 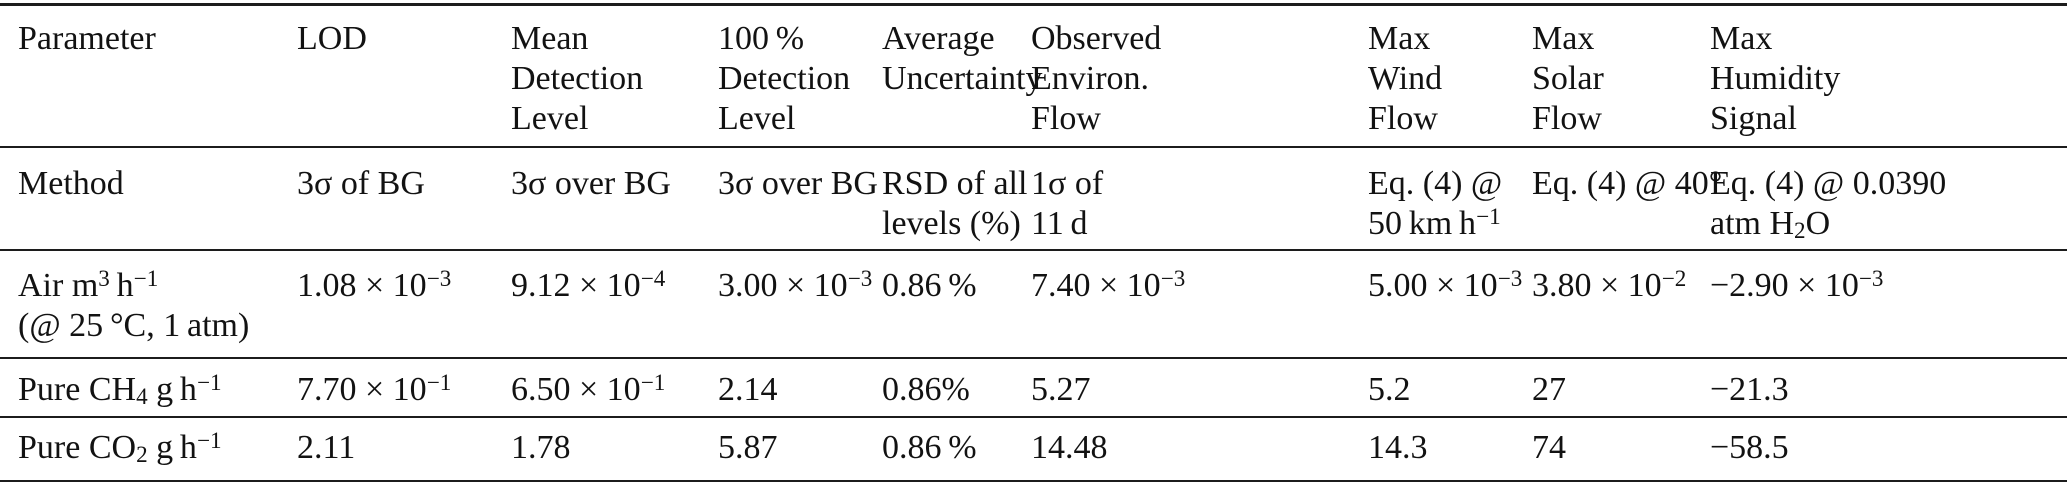 What do you see at coordinates (1199, 449) in the screenshot?
I see `table-cell: 14.48` at bounding box center [1199, 449].